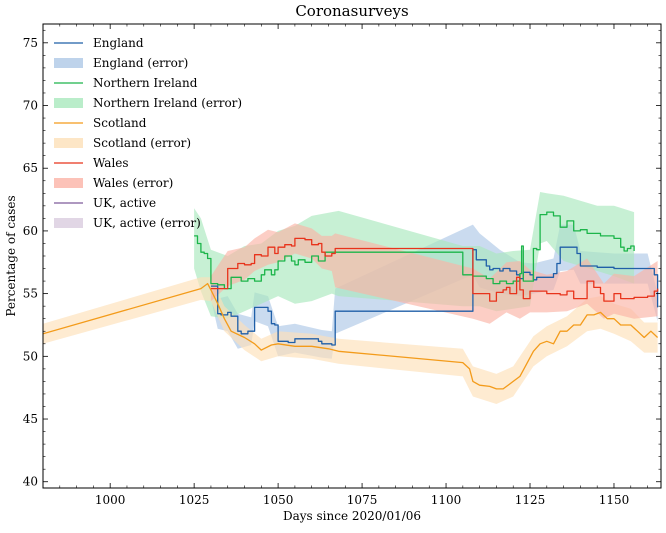  I want to click on england-error-legend-label: England (error), so click(140, 63).